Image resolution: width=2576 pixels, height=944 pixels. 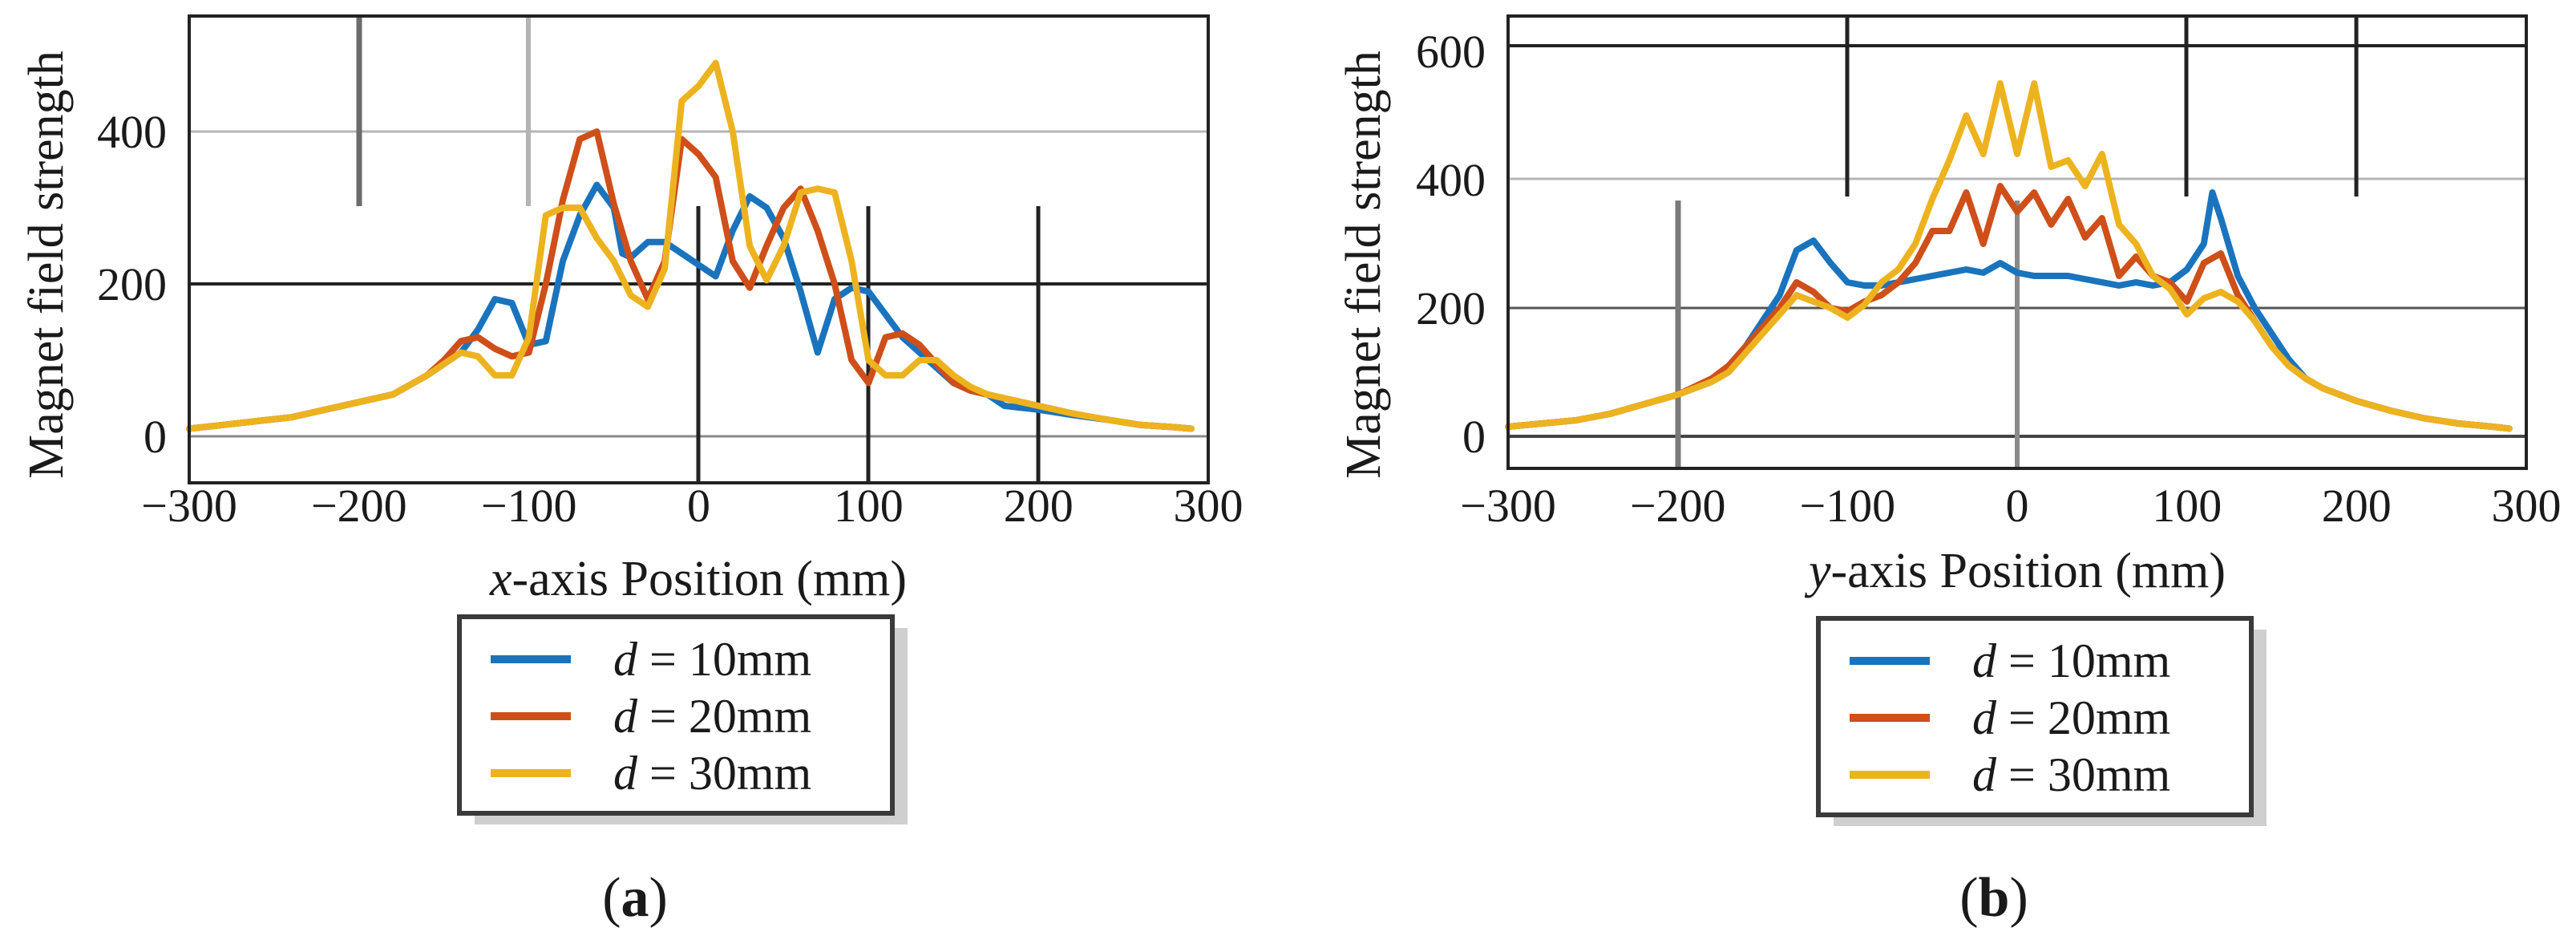 I want to click on panel-a-ylabel: Magnet field strength, so click(x=46, y=265).